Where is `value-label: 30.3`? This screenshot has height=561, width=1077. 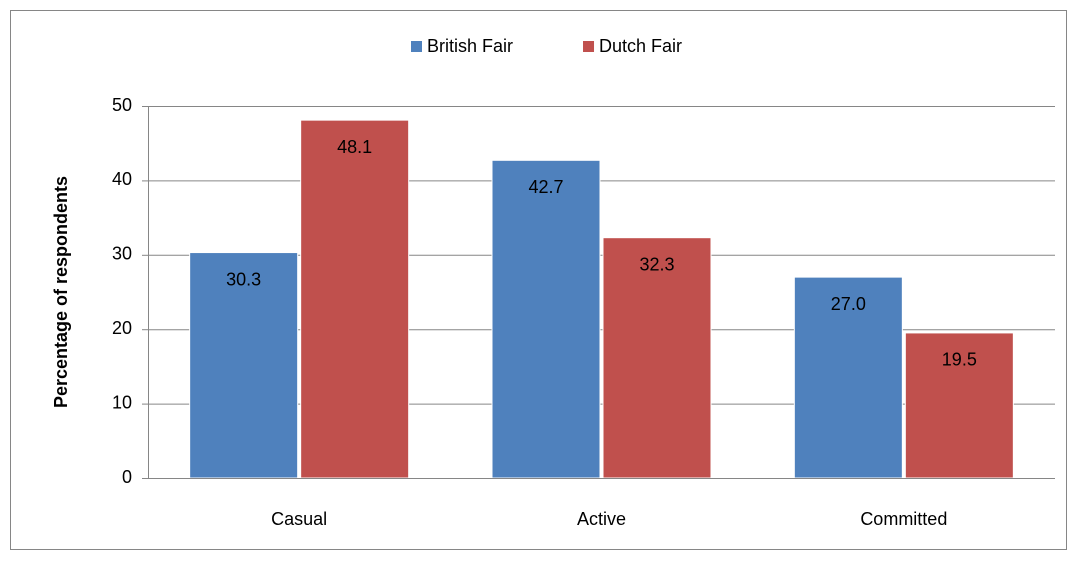 value-label: 30.3 is located at coordinates (243, 279).